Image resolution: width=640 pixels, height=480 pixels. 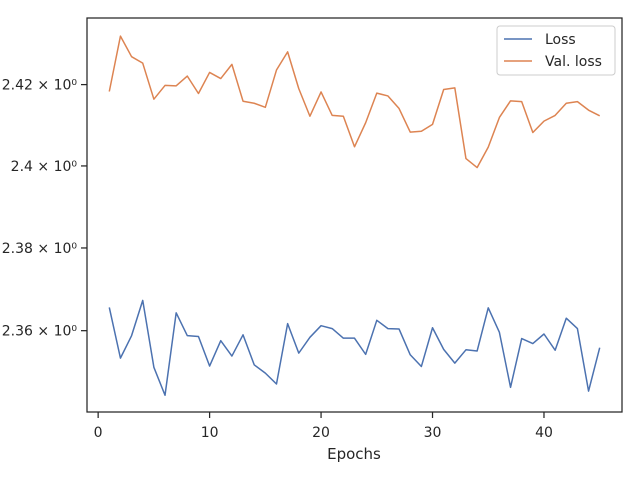 I want to click on x-tick-label: 30, so click(x=433, y=433).